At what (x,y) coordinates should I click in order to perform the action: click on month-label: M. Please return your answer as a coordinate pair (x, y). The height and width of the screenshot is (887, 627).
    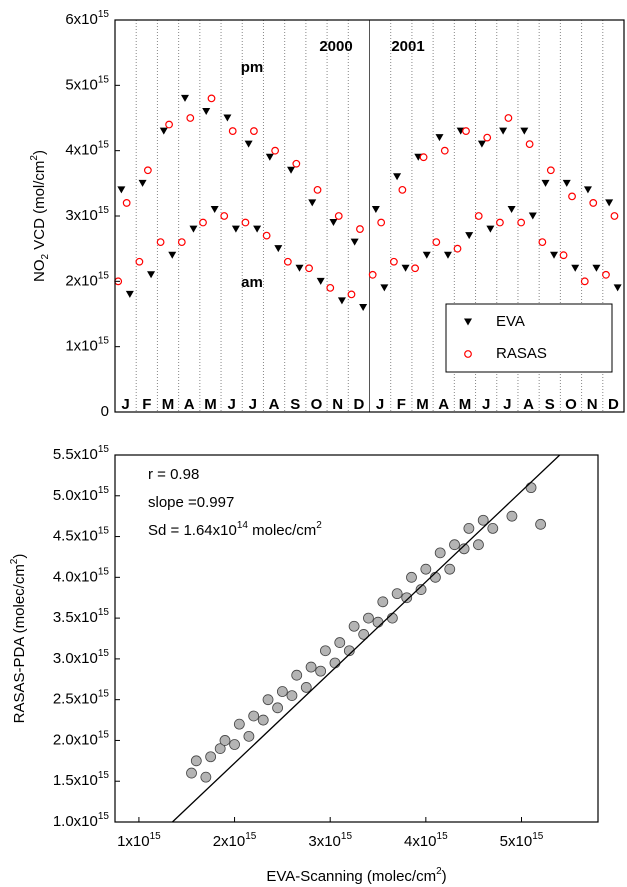
    Looking at the image, I should click on (465, 404).